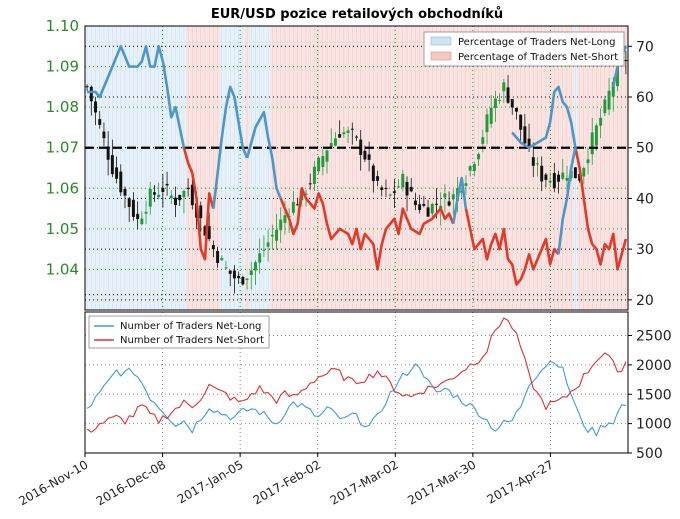  I want to click on date-tick-label: 2016-Nov-10, so click(53, 482).